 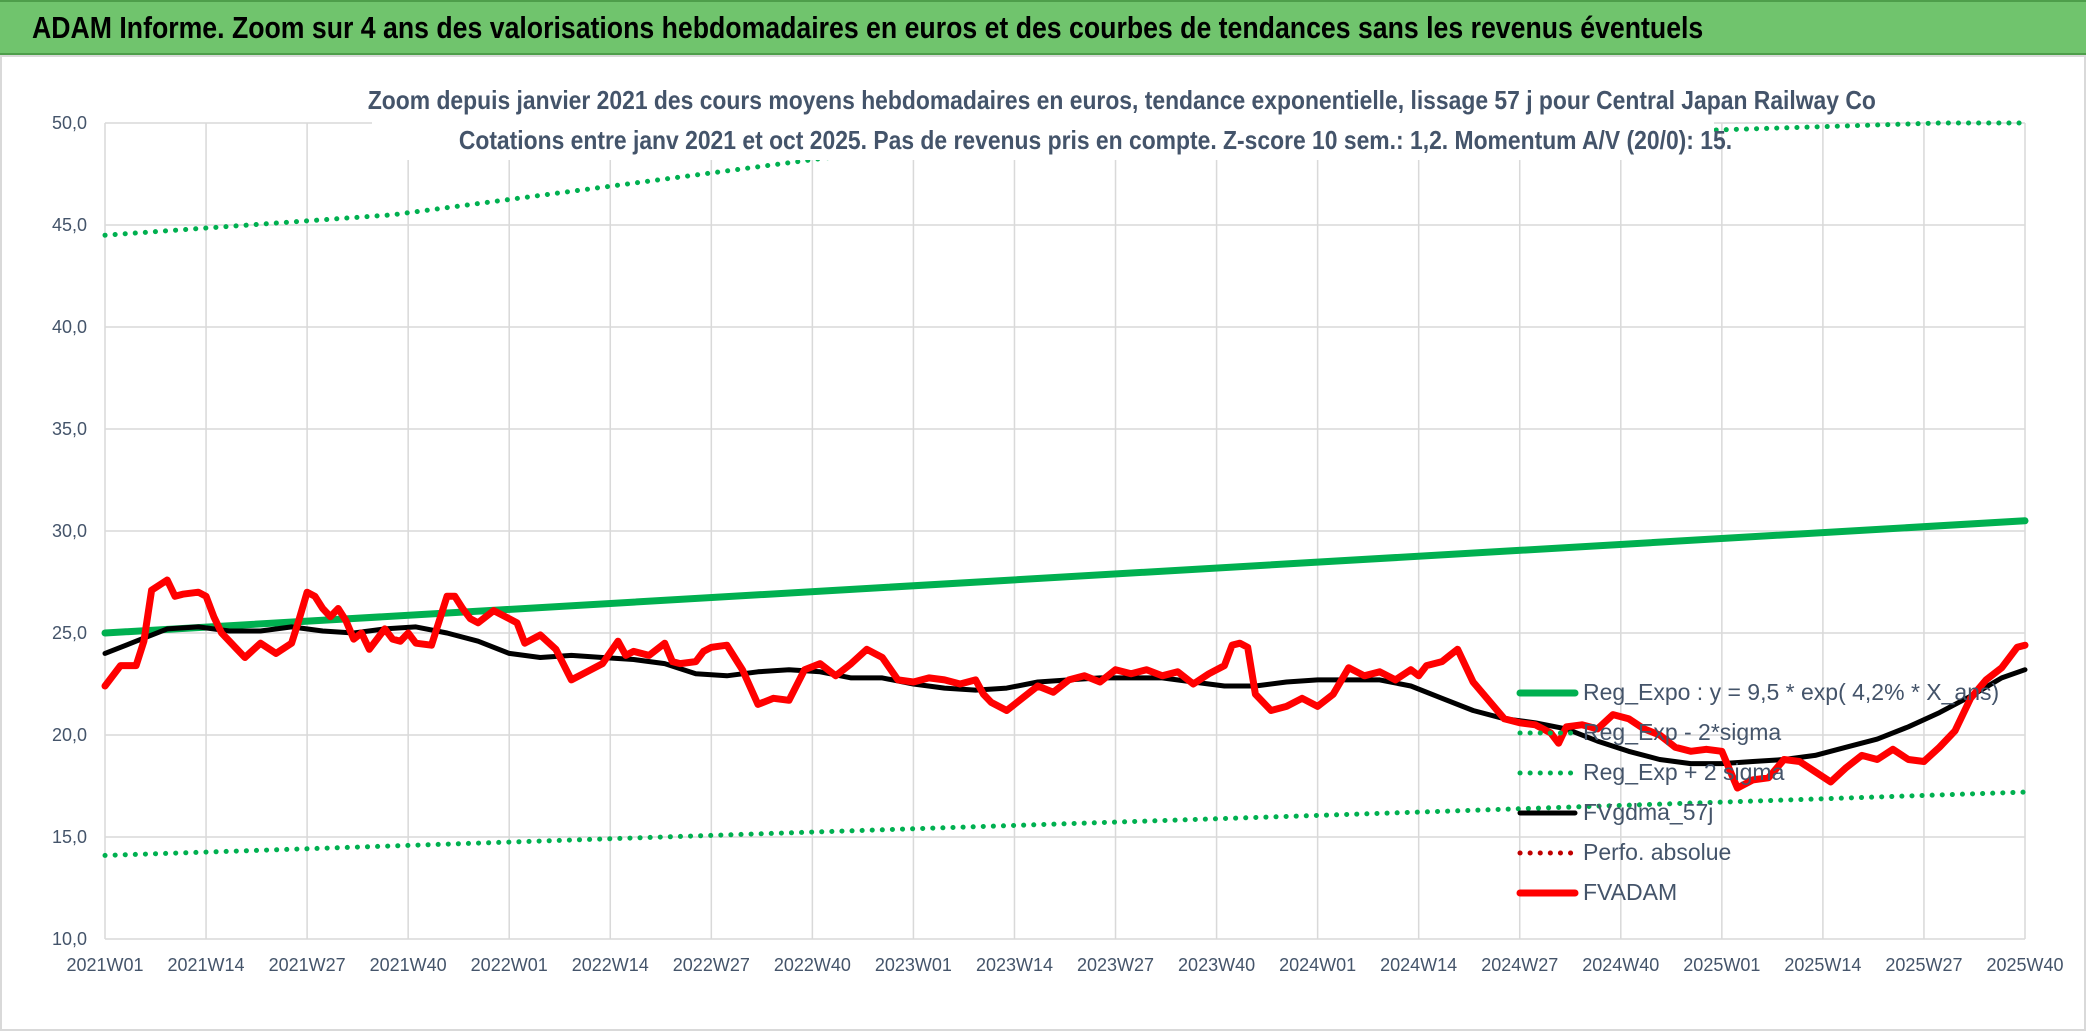 I want to click on x-tick-label: 2021W14, so click(x=206, y=965).